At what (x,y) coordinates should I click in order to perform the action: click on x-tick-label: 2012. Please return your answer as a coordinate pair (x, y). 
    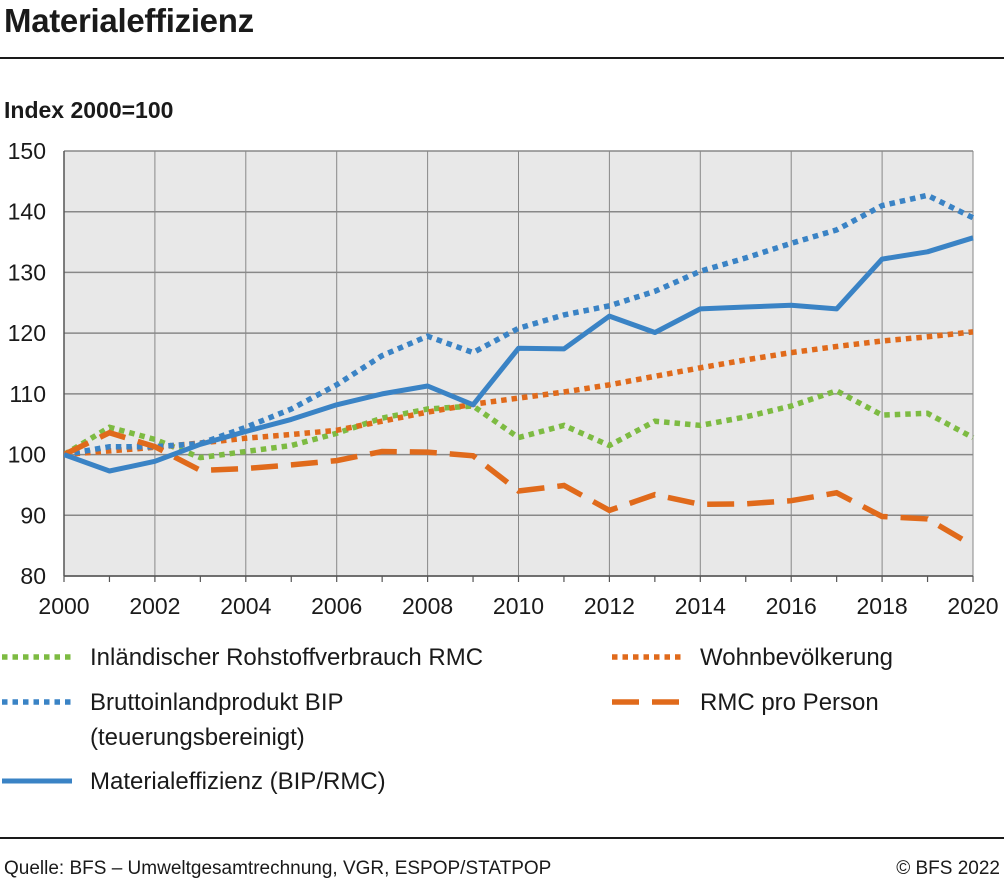
    Looking at the image, I should click on (609, 606).